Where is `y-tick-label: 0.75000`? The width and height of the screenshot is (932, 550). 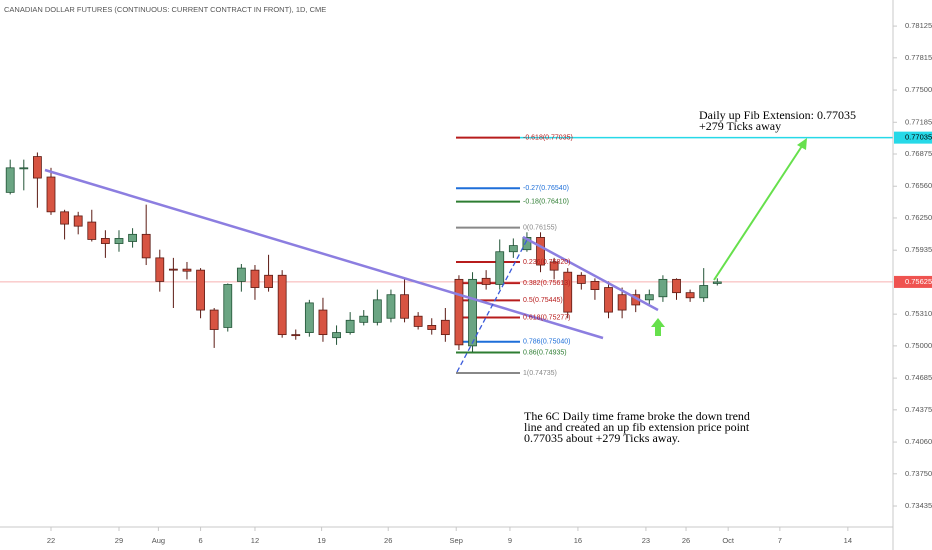 y-tick-label: 0.75000 is located at coordinates (918, 345).